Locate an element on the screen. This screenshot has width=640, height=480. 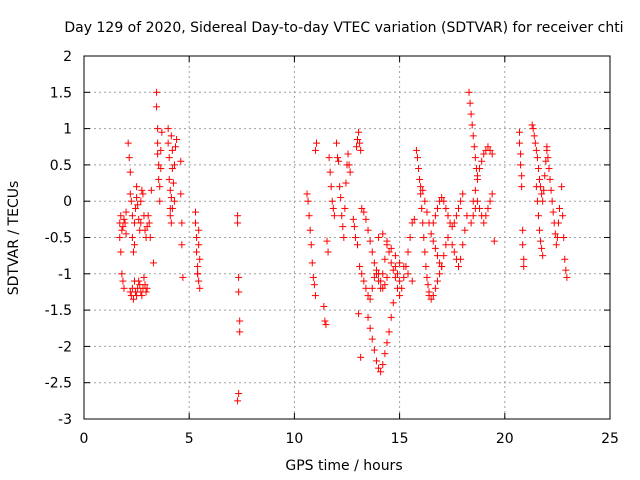
x-axis-label: GPS time / hours is located at coordinates (343, 466).